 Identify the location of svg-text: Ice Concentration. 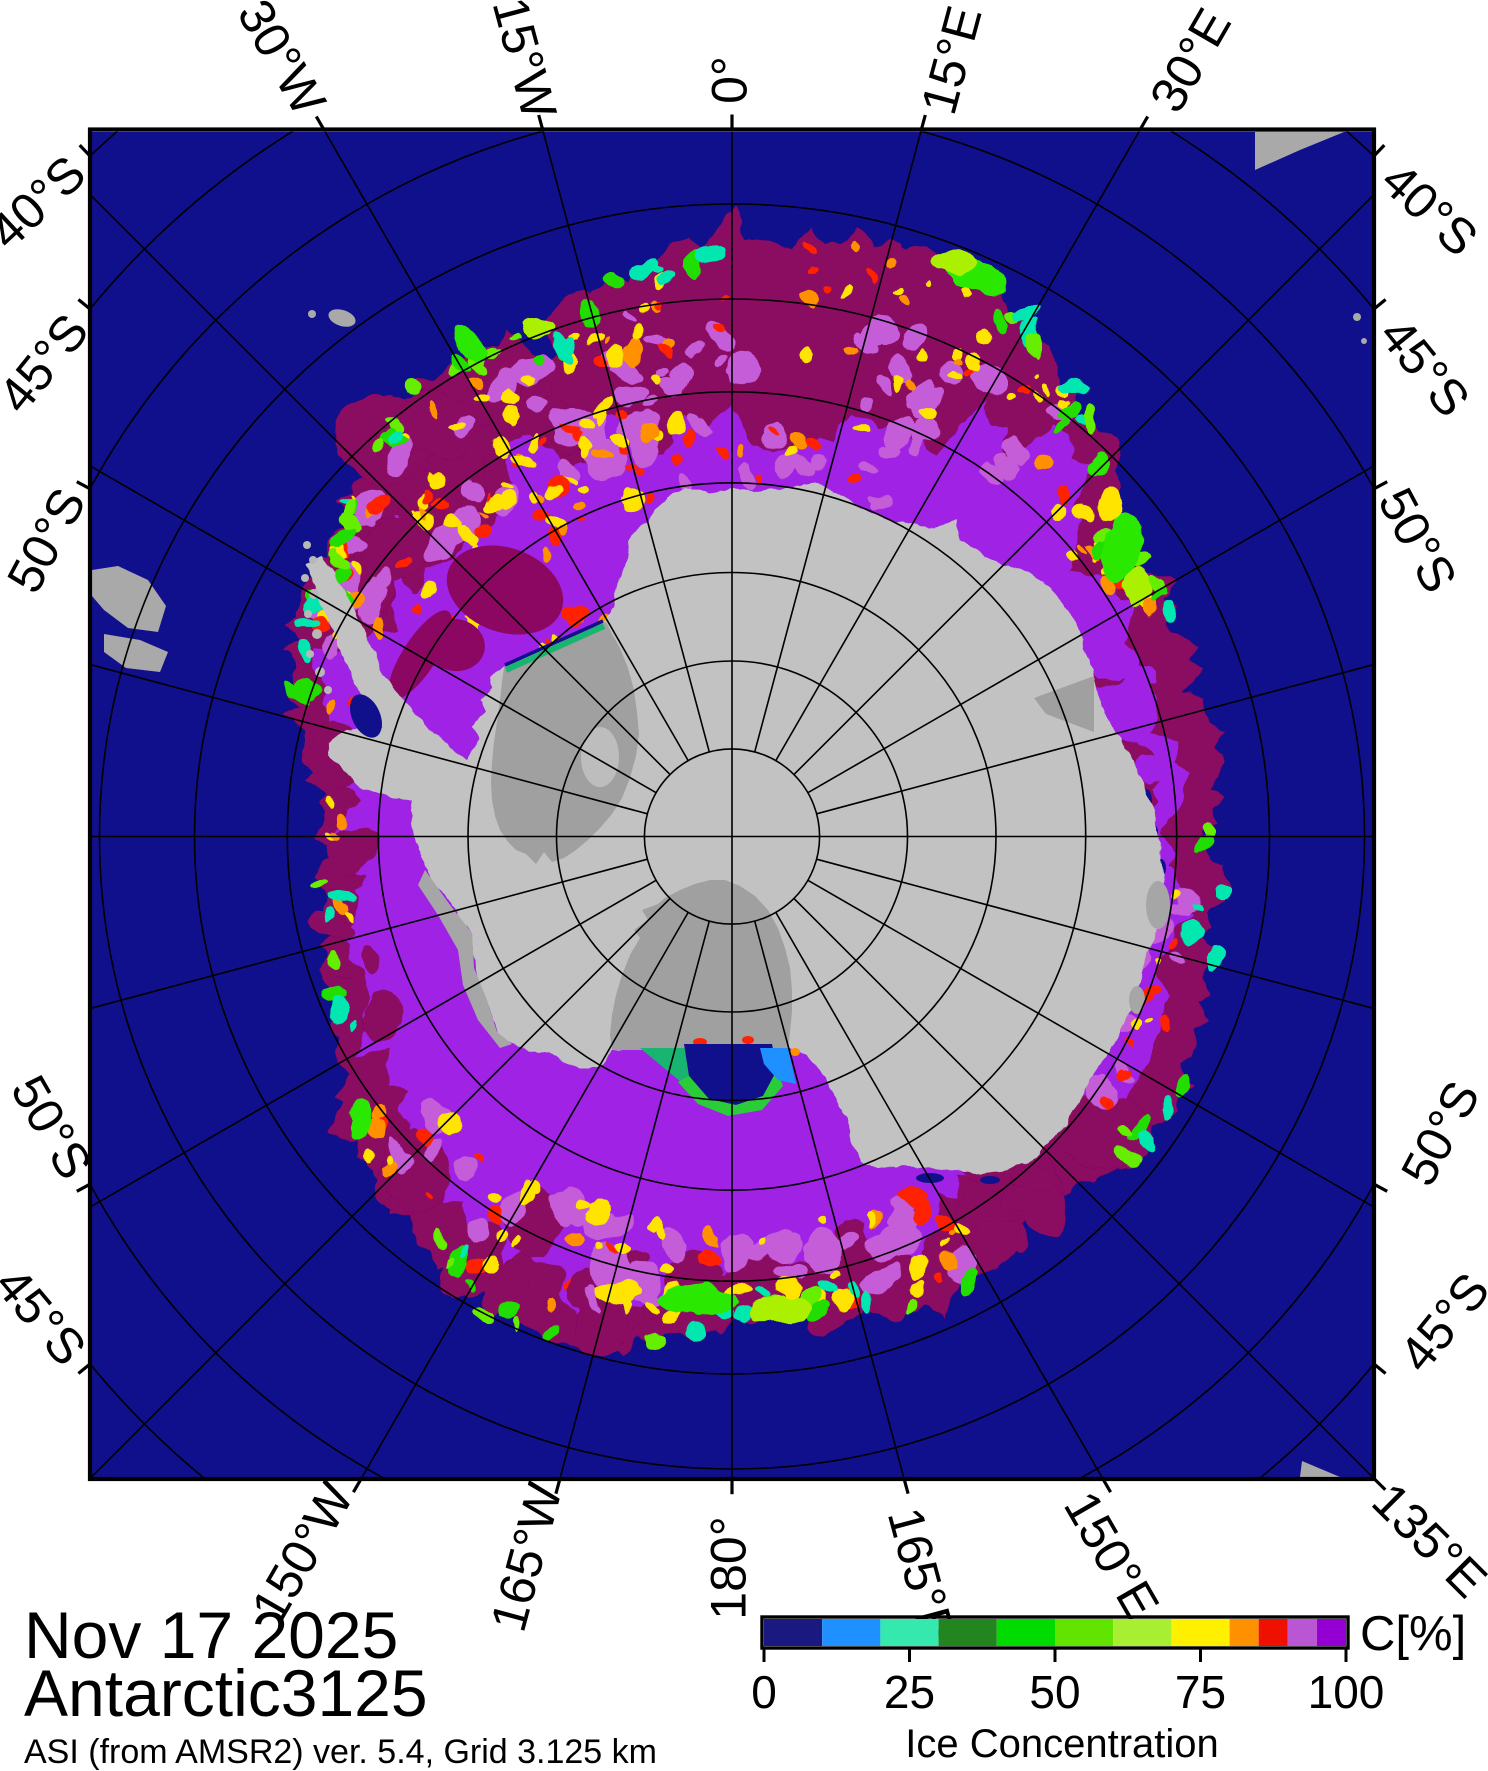
(1062, 1744).